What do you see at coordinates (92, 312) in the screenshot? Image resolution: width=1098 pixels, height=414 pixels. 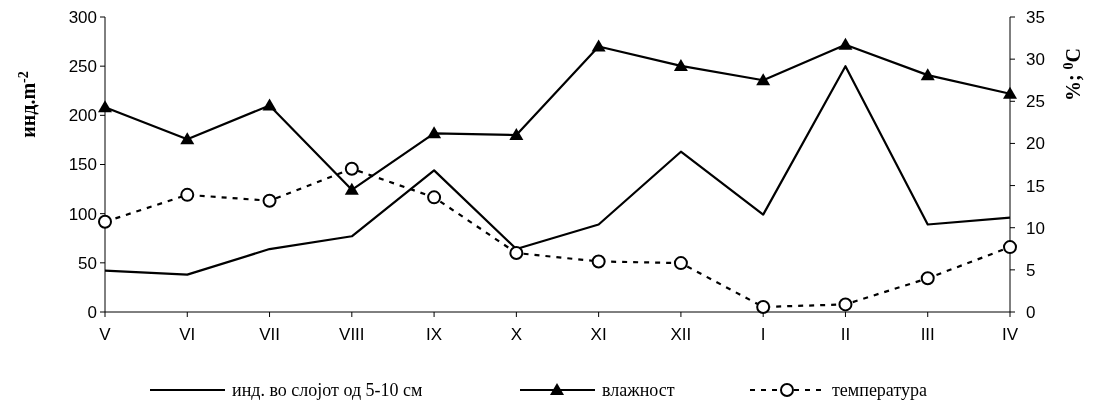 I see `y-tick-label: 0` at bounding box center [92, 312].